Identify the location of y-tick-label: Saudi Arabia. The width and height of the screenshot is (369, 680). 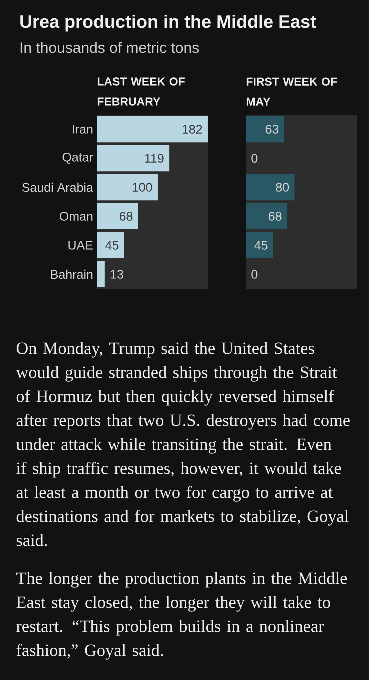
(58, 187).